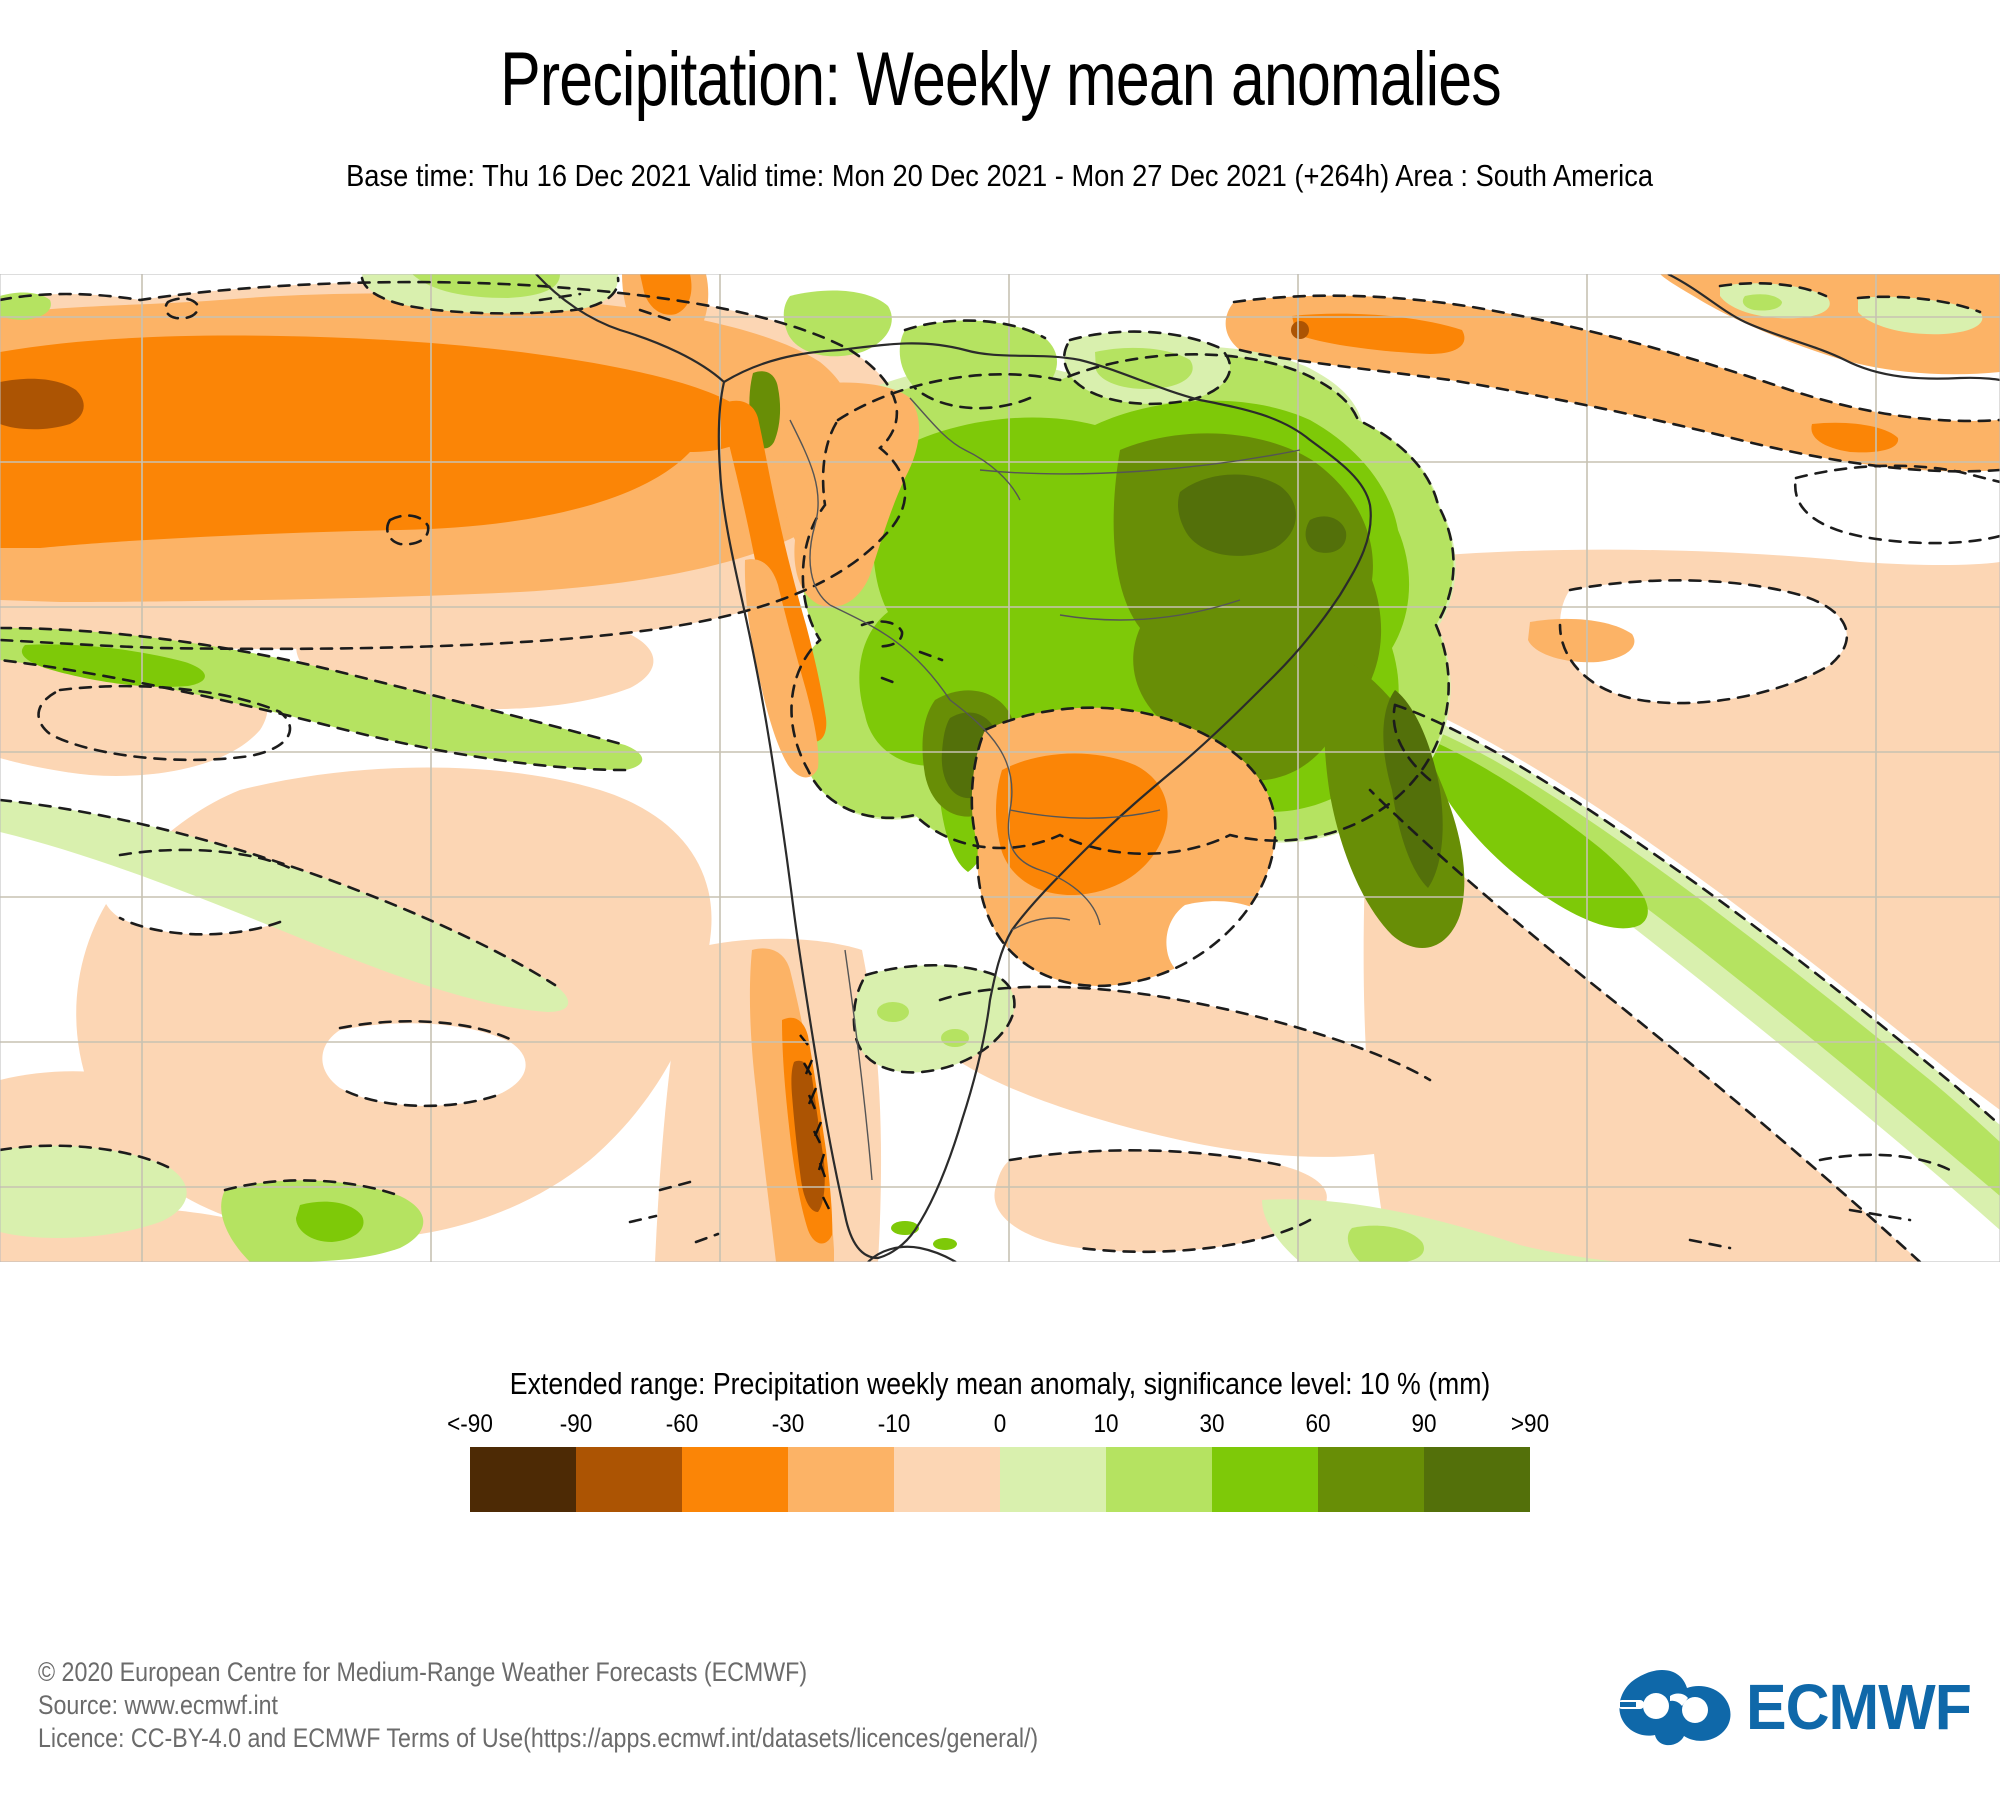 The image size is (2000, 1800). What do you see at coordinates (1318, 1424) in the screenshot?
I see `legend-tick-label: 60` at bounding box center [1318, 1424].